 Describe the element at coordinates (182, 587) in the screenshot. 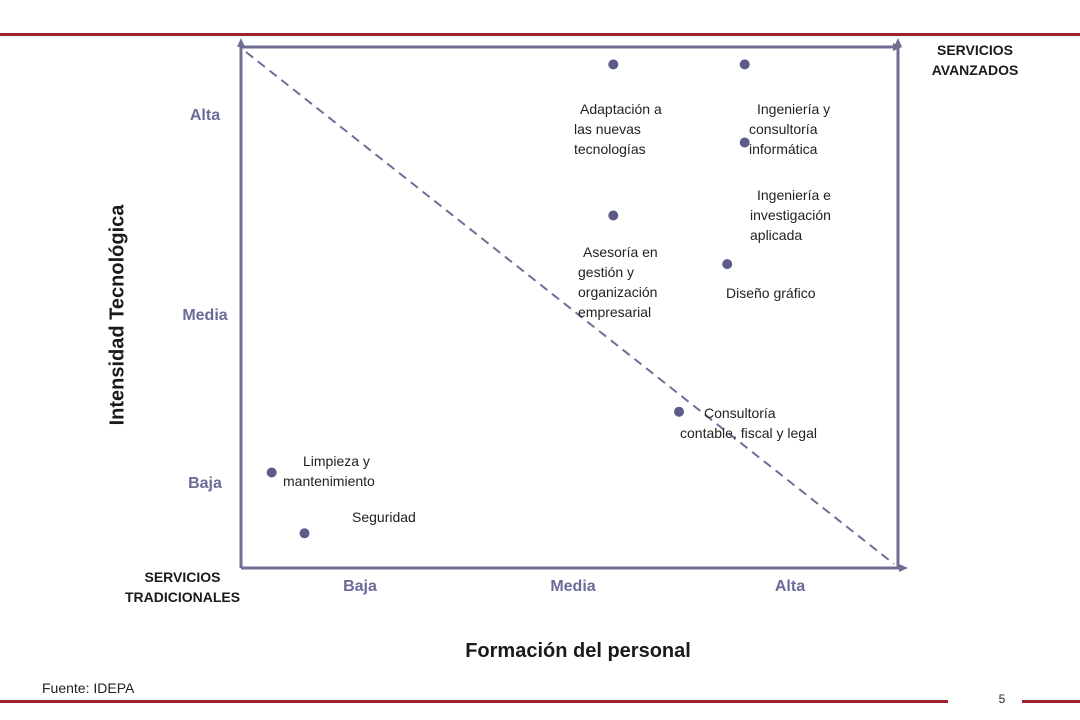

I see `corner-servicios-tradicionales: SERVICIOS TRADICIONALES` at that location.